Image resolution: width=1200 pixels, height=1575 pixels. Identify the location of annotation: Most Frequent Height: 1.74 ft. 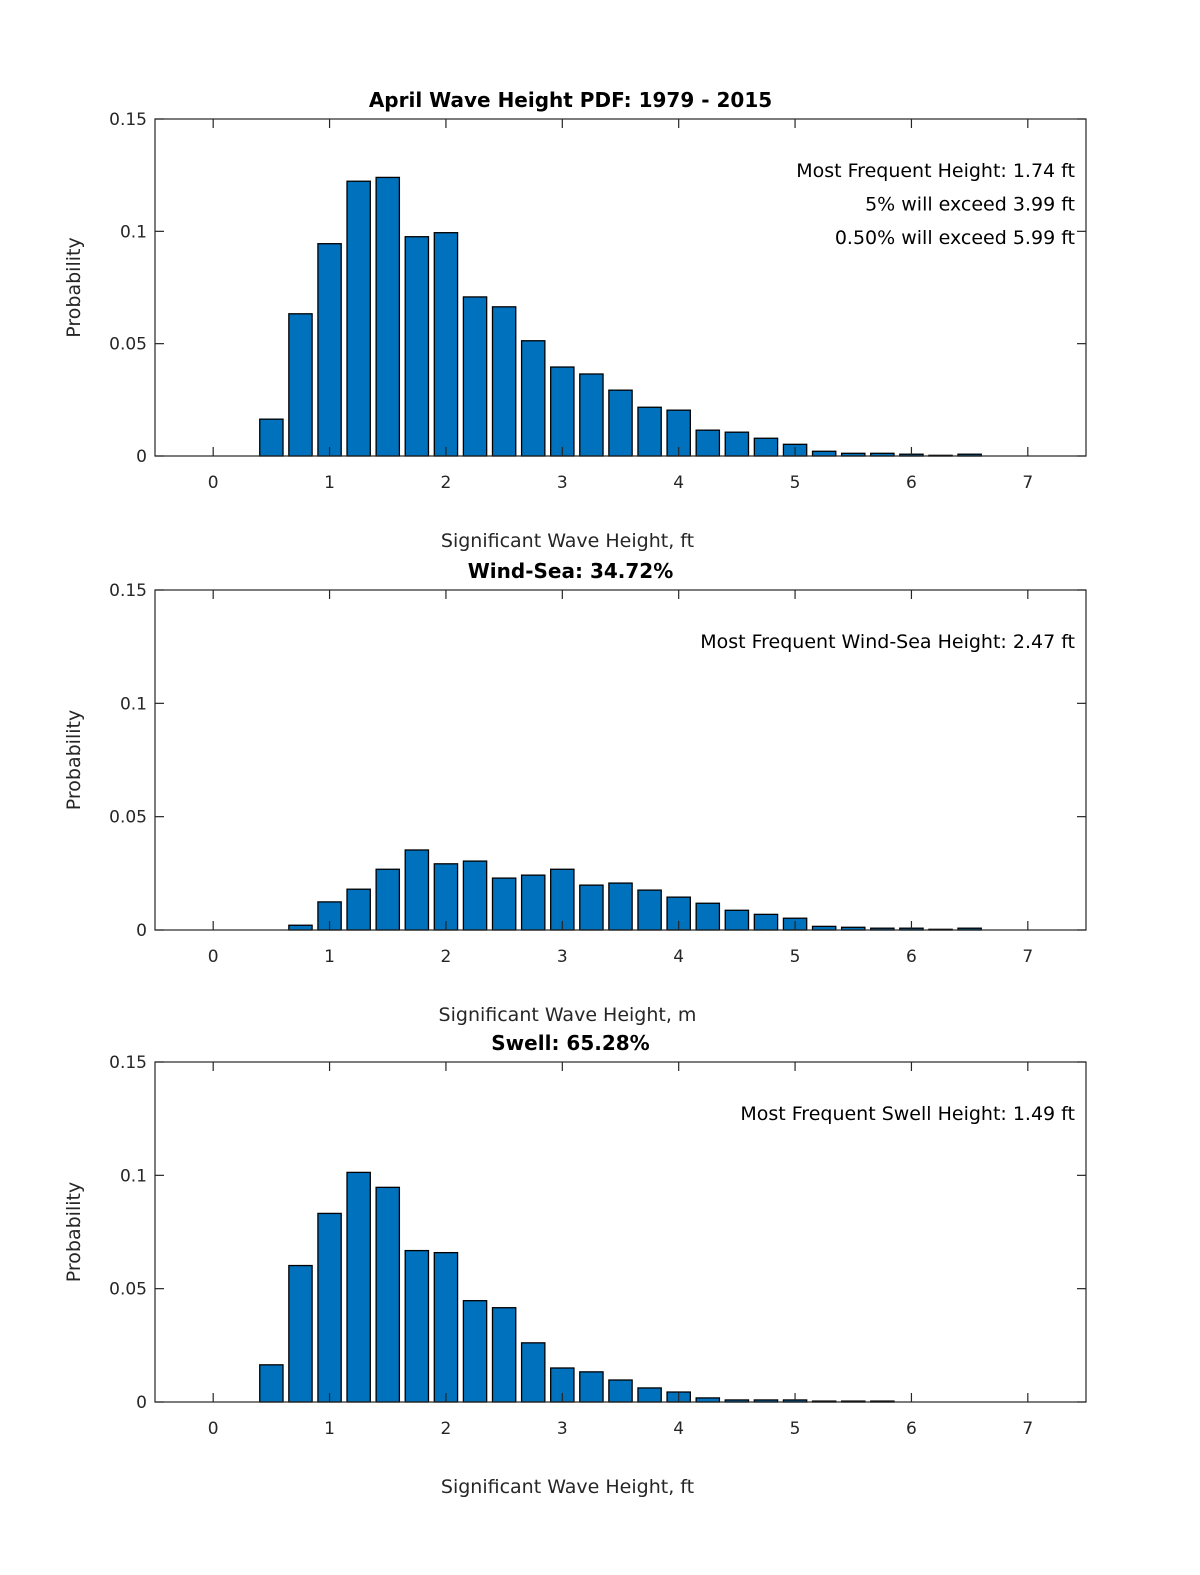
(935, 171).